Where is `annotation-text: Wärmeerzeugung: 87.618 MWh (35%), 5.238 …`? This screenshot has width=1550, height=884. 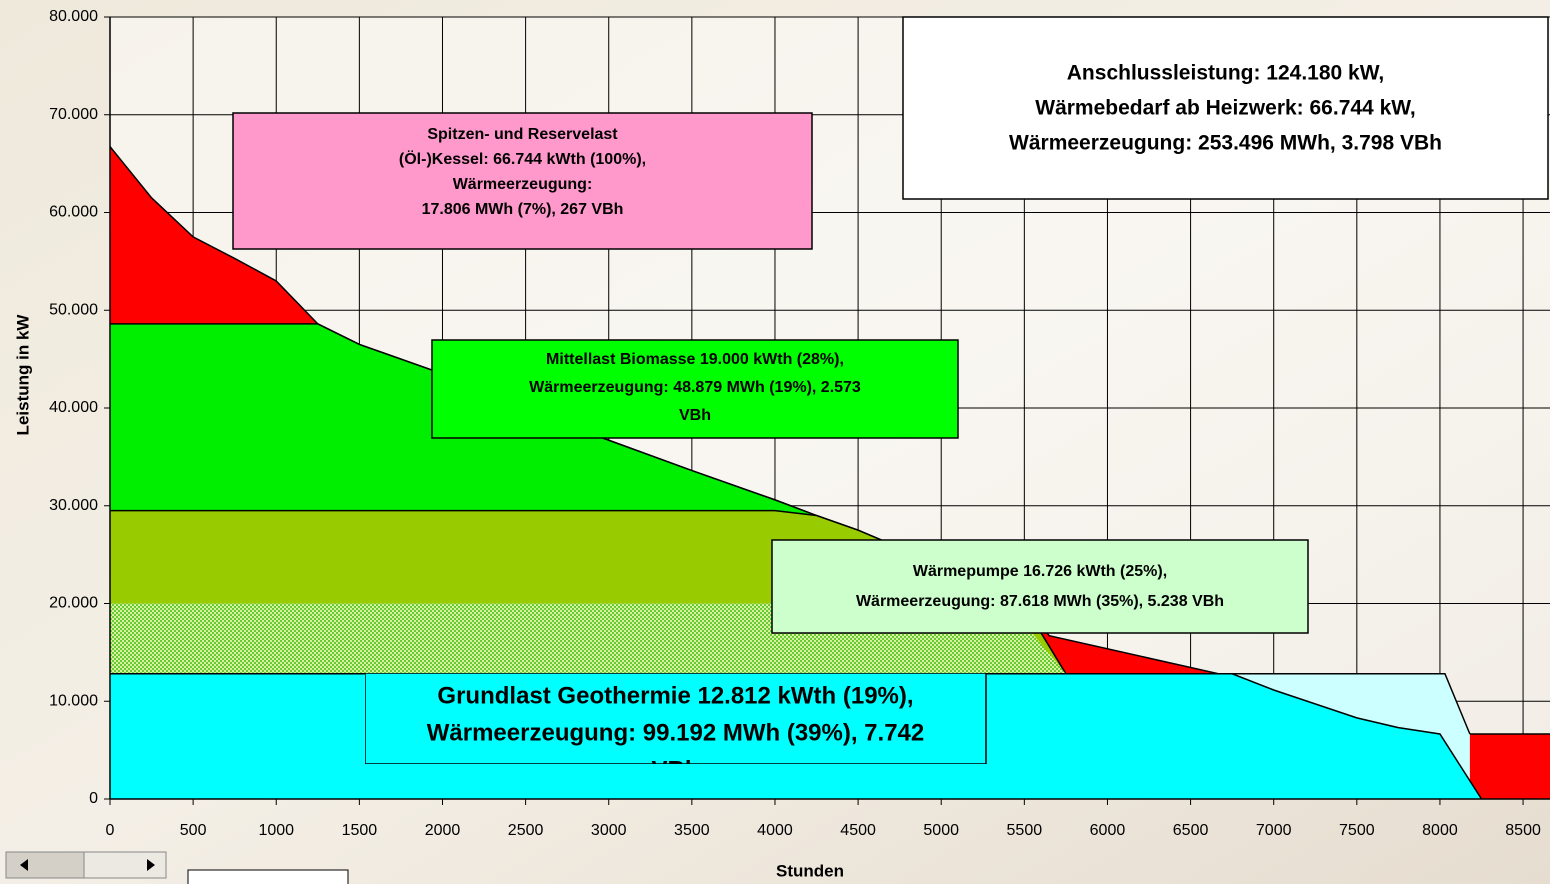
annotation-text: Wärmeerzeugung: 87.618 MWh (35%), 5.238 … is located at coordinates (1040, 601).